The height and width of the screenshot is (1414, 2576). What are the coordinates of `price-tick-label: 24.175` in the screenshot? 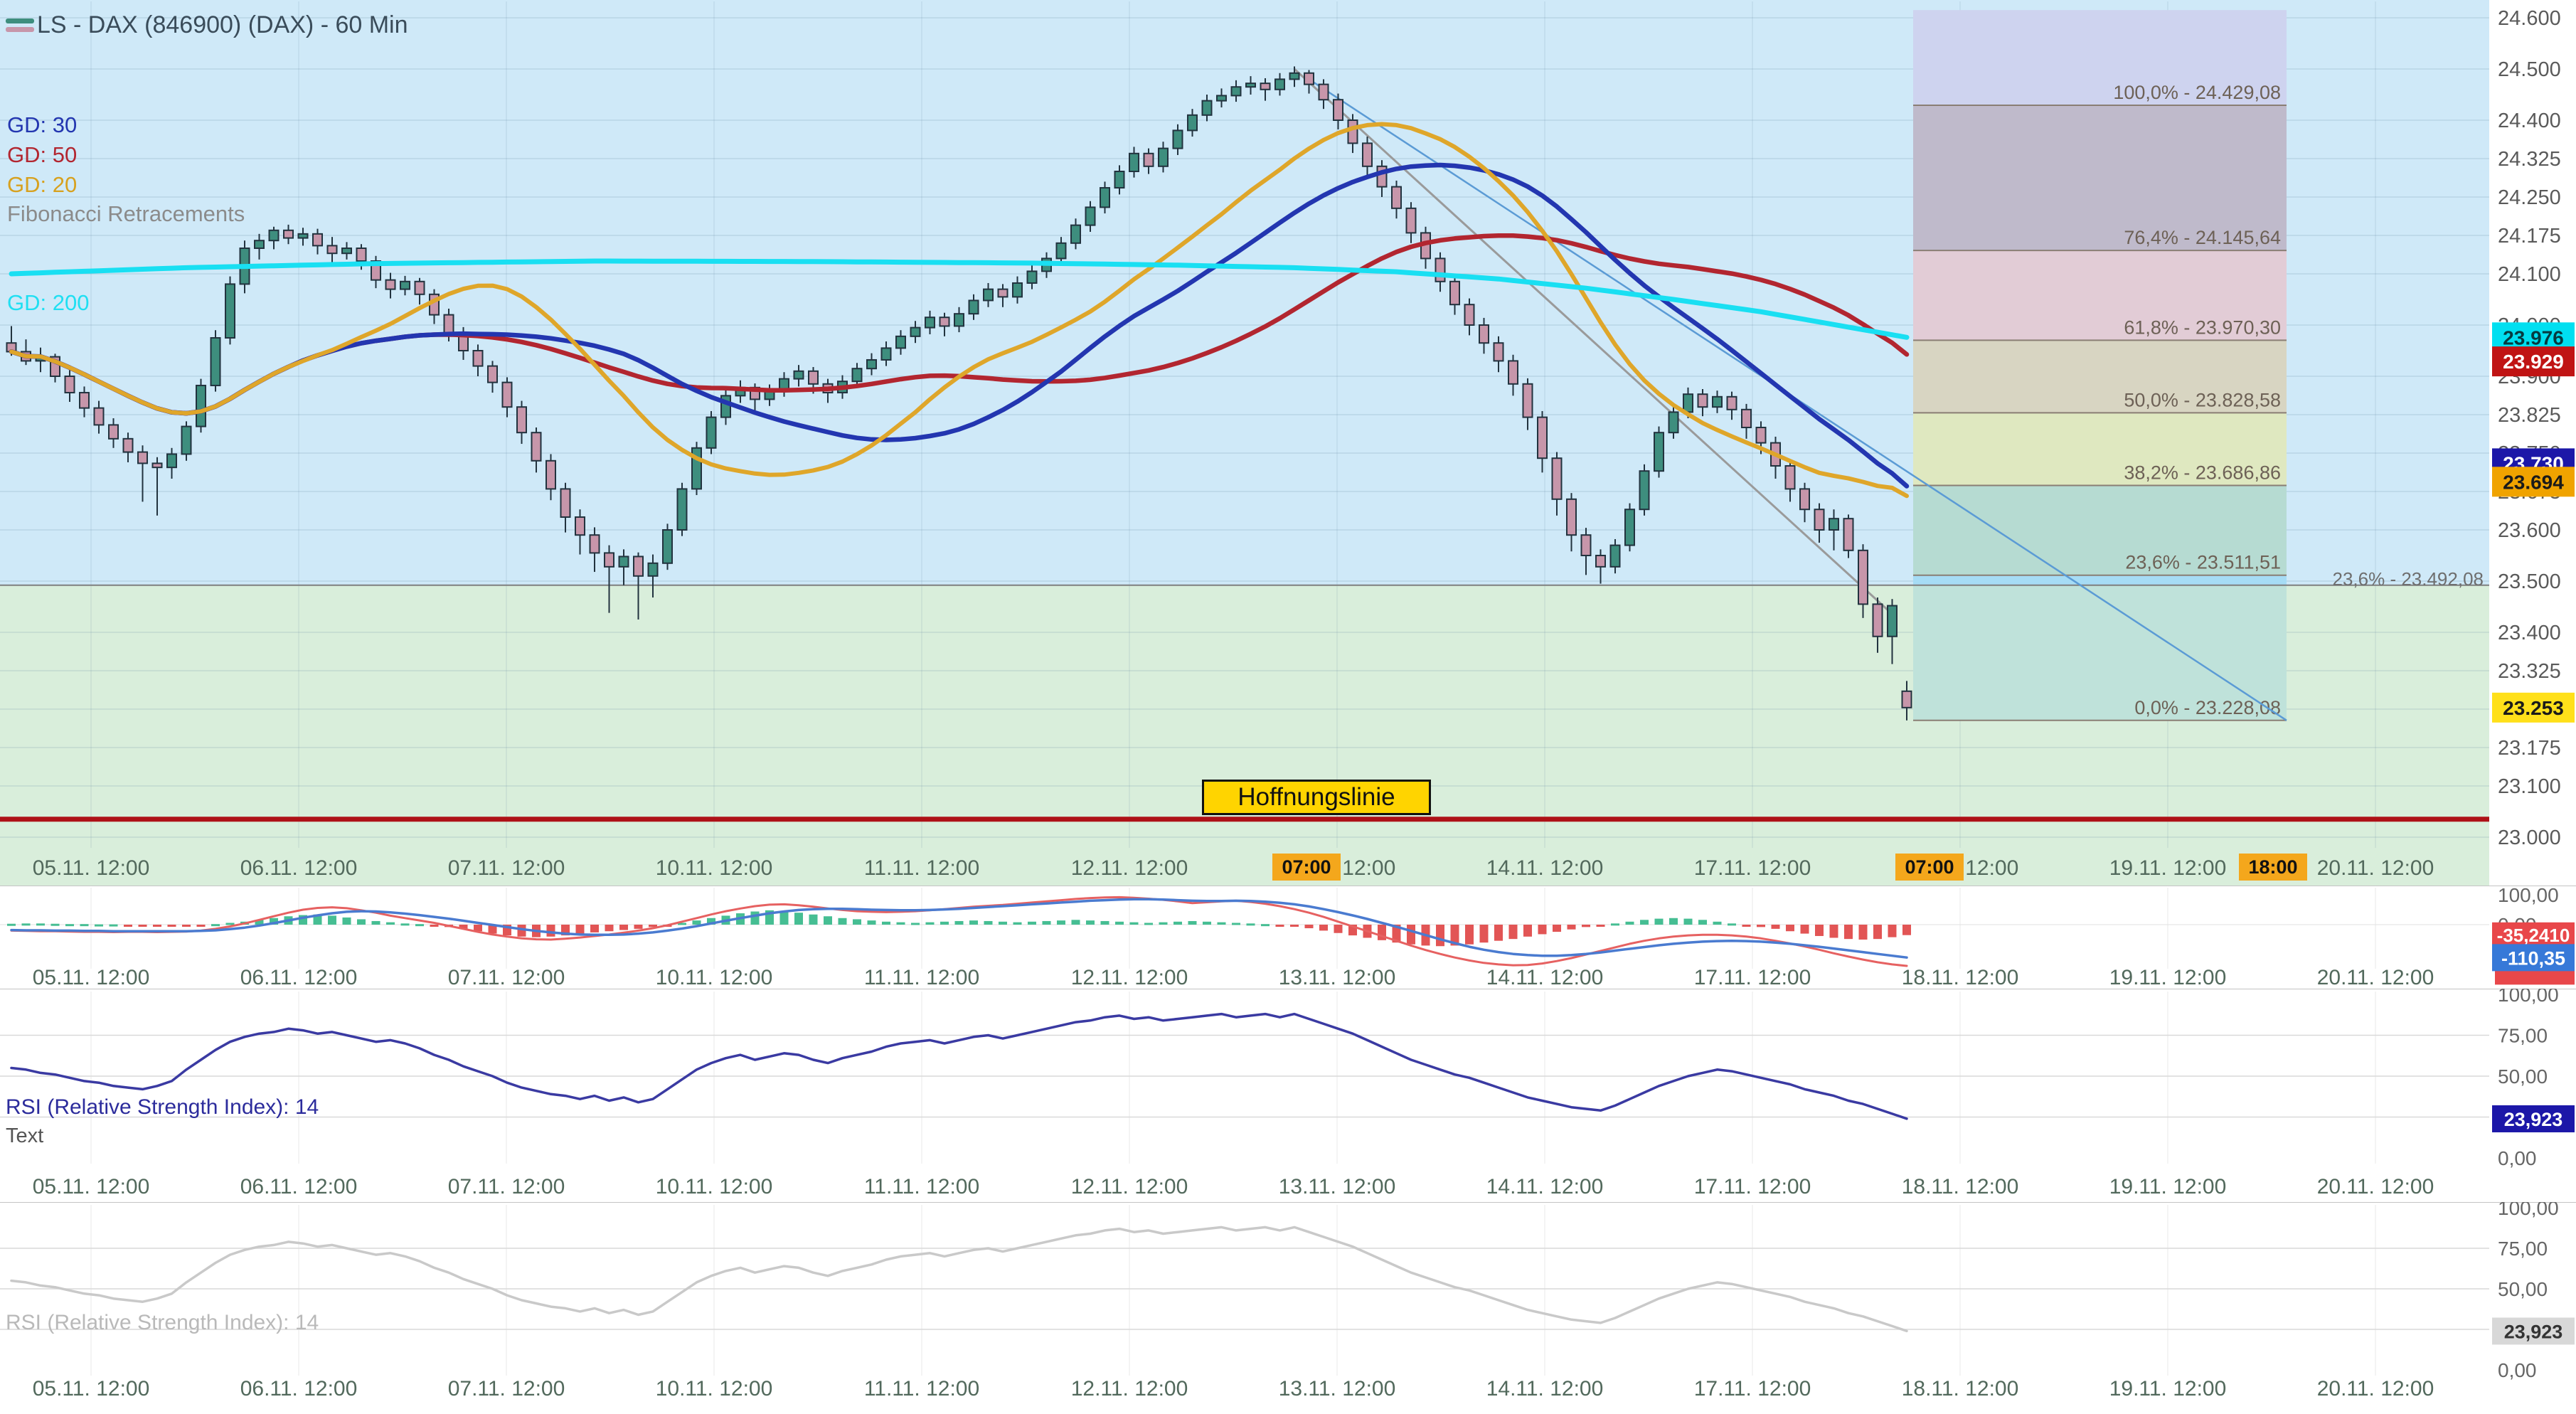 It's located at (2529, 237).